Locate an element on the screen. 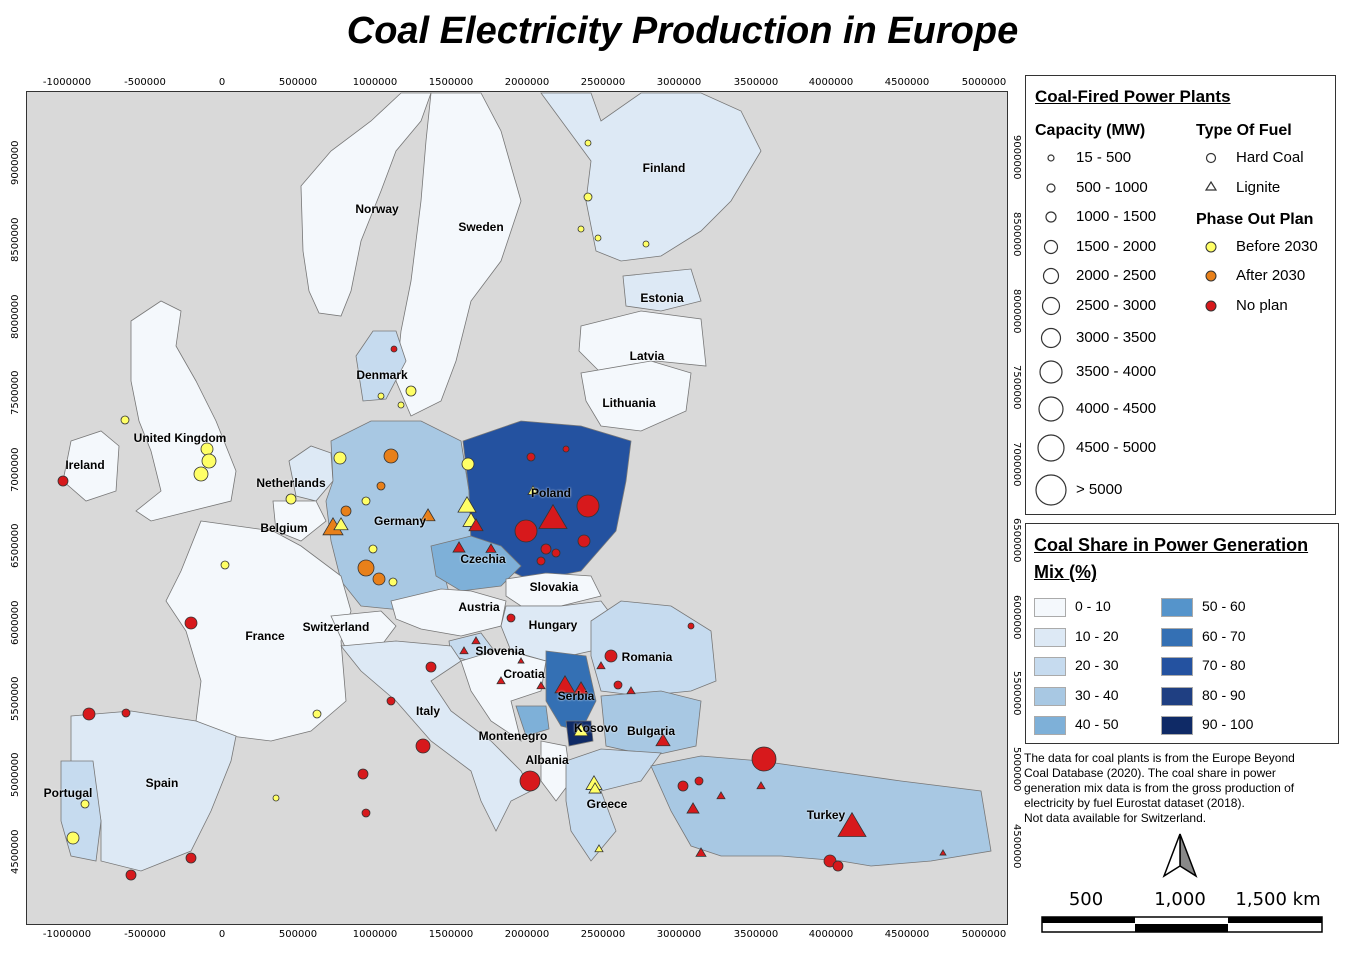  country-denmark is located at coordinates (381, 366).